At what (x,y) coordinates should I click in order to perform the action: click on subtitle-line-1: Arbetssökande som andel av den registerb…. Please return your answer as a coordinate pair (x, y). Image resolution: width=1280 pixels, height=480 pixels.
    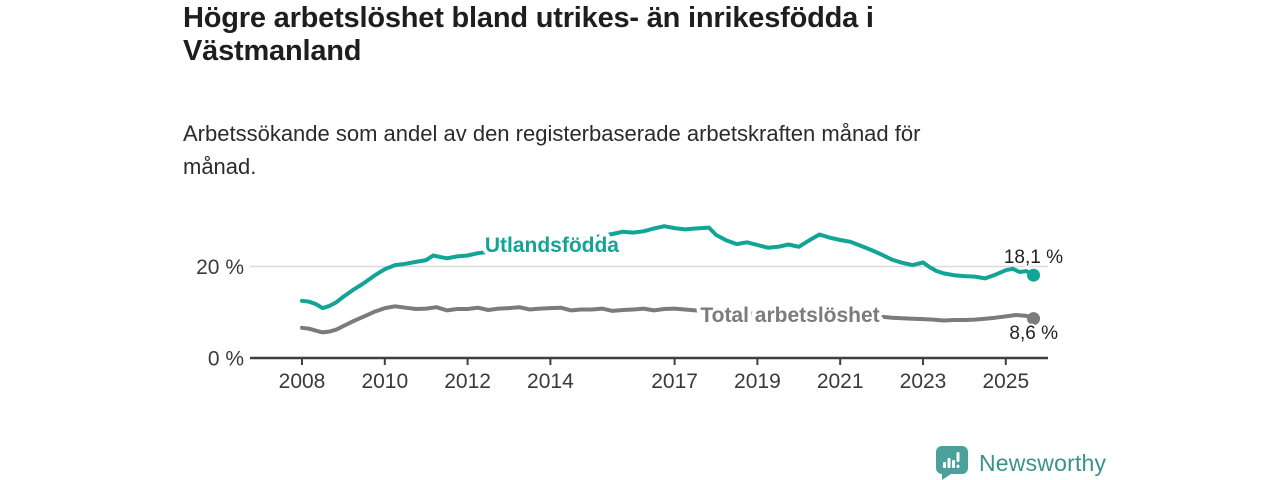
    Looking at the image, I should click on (552, 133).